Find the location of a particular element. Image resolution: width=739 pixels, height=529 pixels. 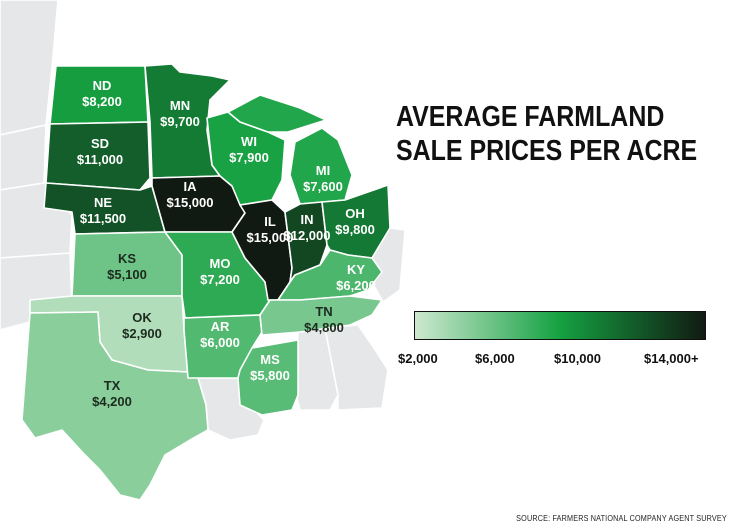

state-price-tx: $4,200 is located at coordinates (112, 401).